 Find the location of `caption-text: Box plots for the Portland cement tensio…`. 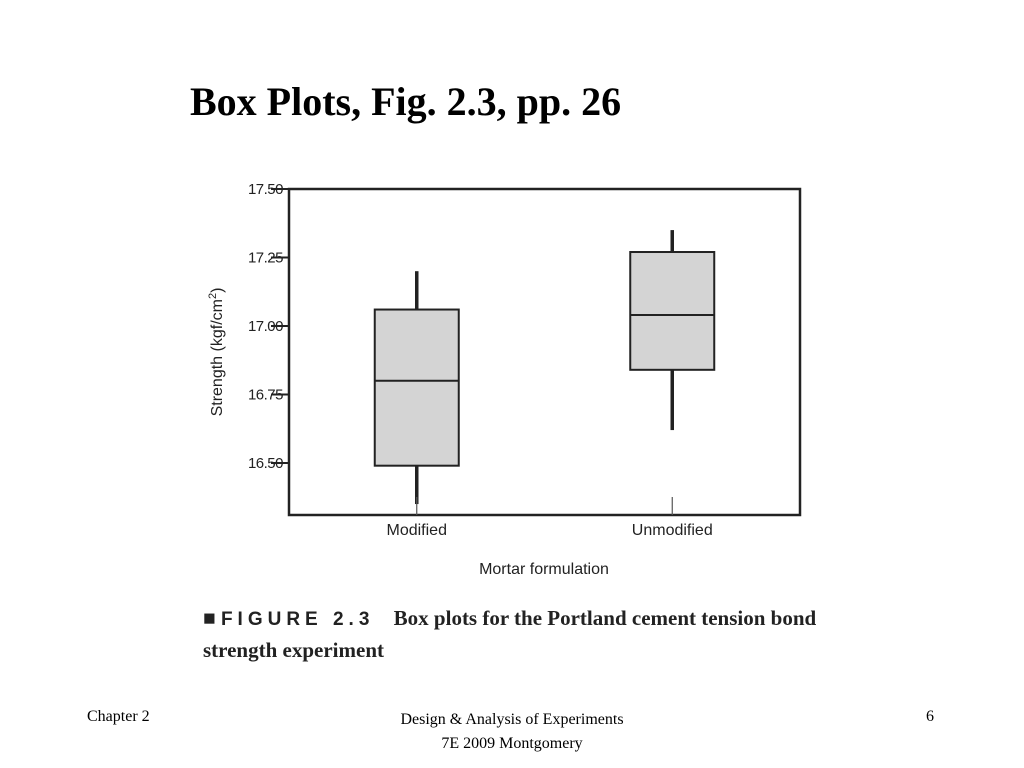

caption-text: Box plots for the Portland cement tensio… is located at coordinates (510, 634).